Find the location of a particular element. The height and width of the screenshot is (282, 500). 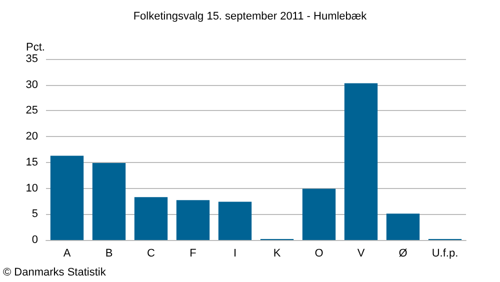

y-tick-label: 20 is located at coordinates (32, 136).